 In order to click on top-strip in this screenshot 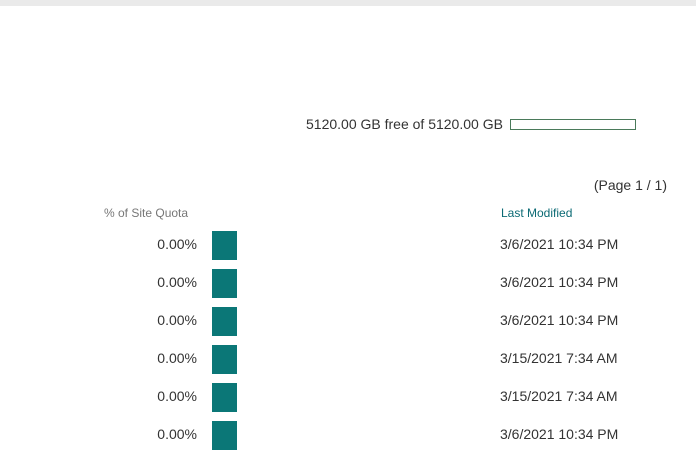, I will do `click(348, 3)`.